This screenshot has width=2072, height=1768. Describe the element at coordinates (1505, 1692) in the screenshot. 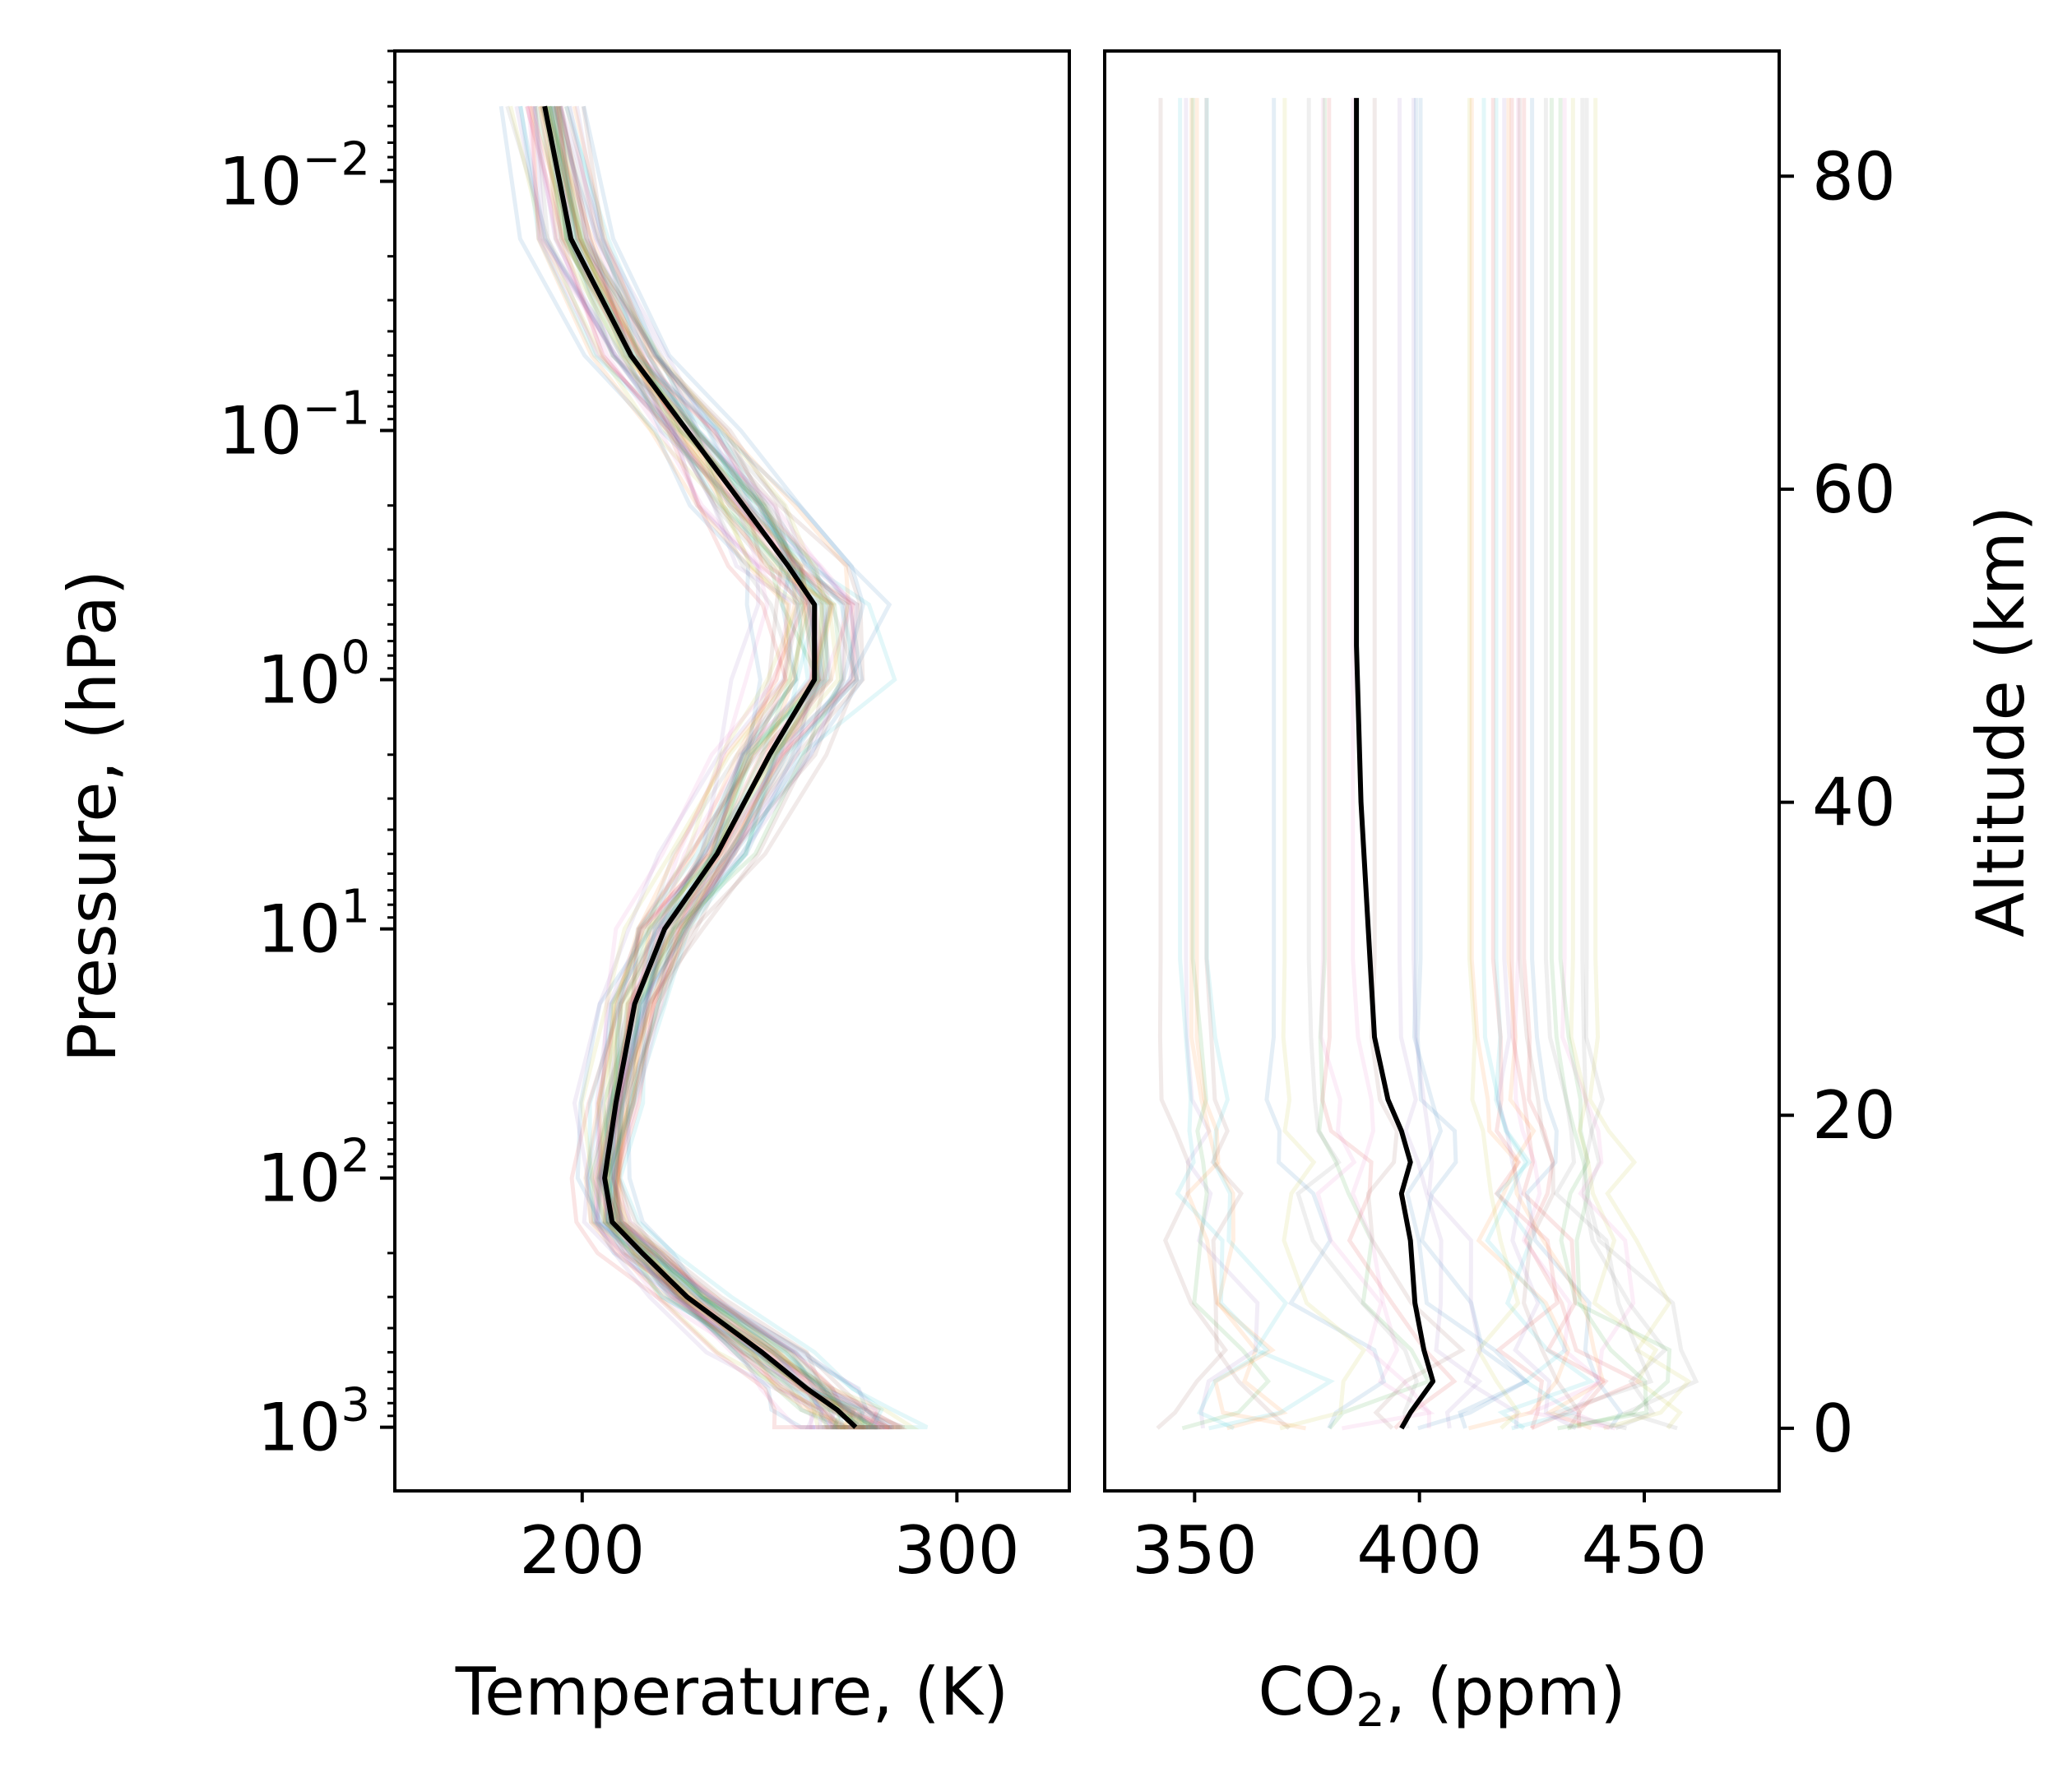

I see `co2-axis-title-post: , (ppm)` at that location.